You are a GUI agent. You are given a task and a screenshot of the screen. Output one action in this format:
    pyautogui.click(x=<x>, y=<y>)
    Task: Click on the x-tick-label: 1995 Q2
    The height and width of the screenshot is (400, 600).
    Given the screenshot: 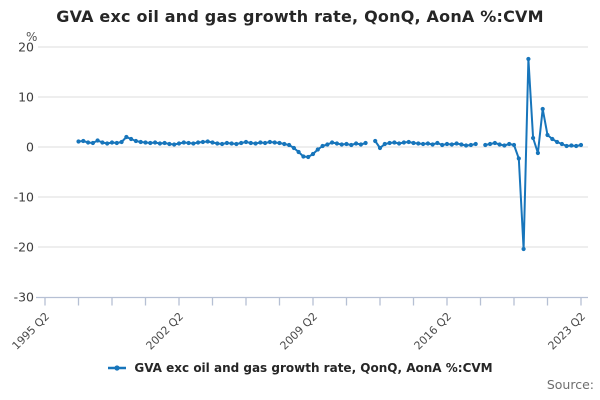 What is the action you would take?
    pyautogui.click(x=31, y=331)
    